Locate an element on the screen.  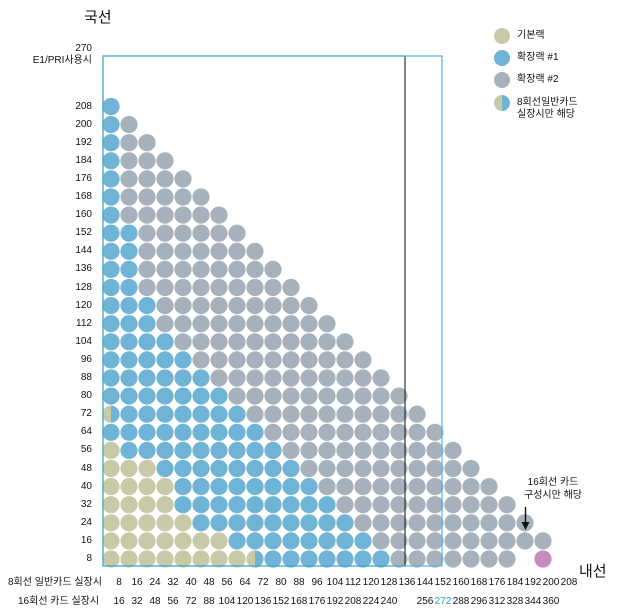
legend-item: 8회선일반카드 실장시만 해당 is located at coordinates (536, 108).